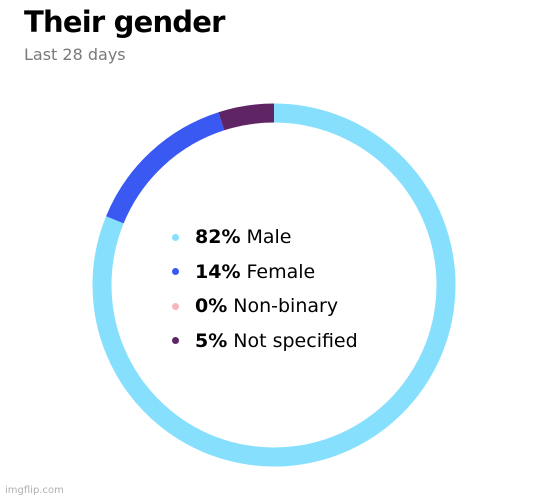 This screenshot has height=500, width=548. I want to click on donut-slice-not-specified, so click(246, 117).